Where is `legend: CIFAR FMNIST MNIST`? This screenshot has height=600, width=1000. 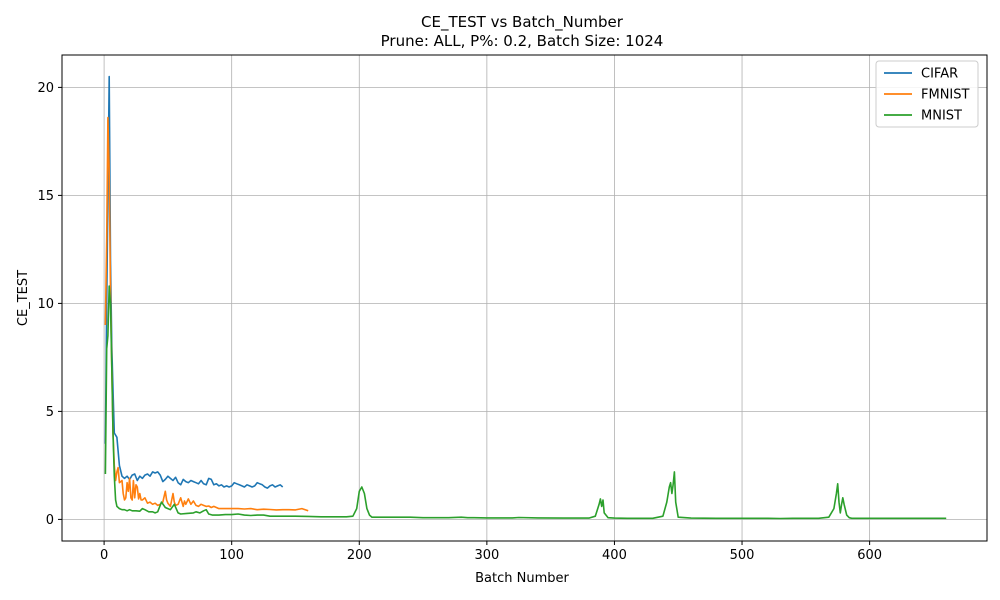 legend: CIFAR FMNIST MNIST is located at coordinates (927, 94).